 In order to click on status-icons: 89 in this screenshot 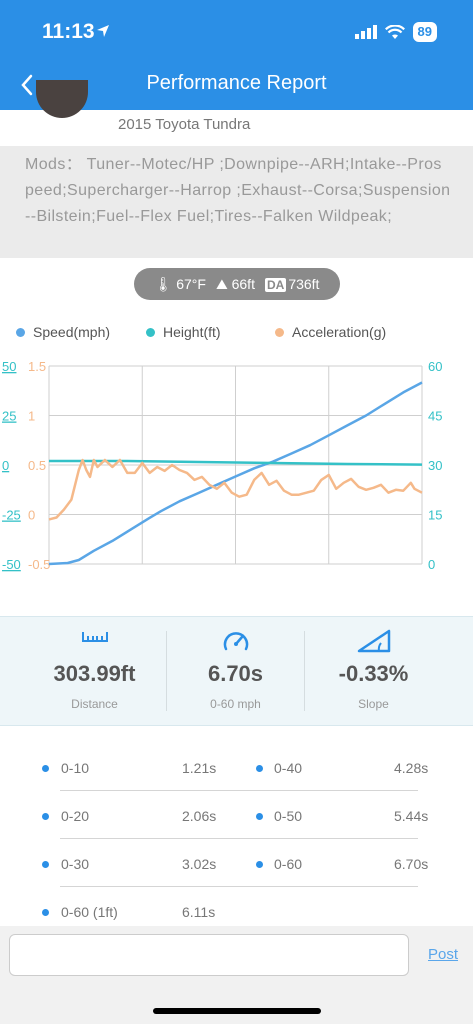, I will do `click(395, 32)`.